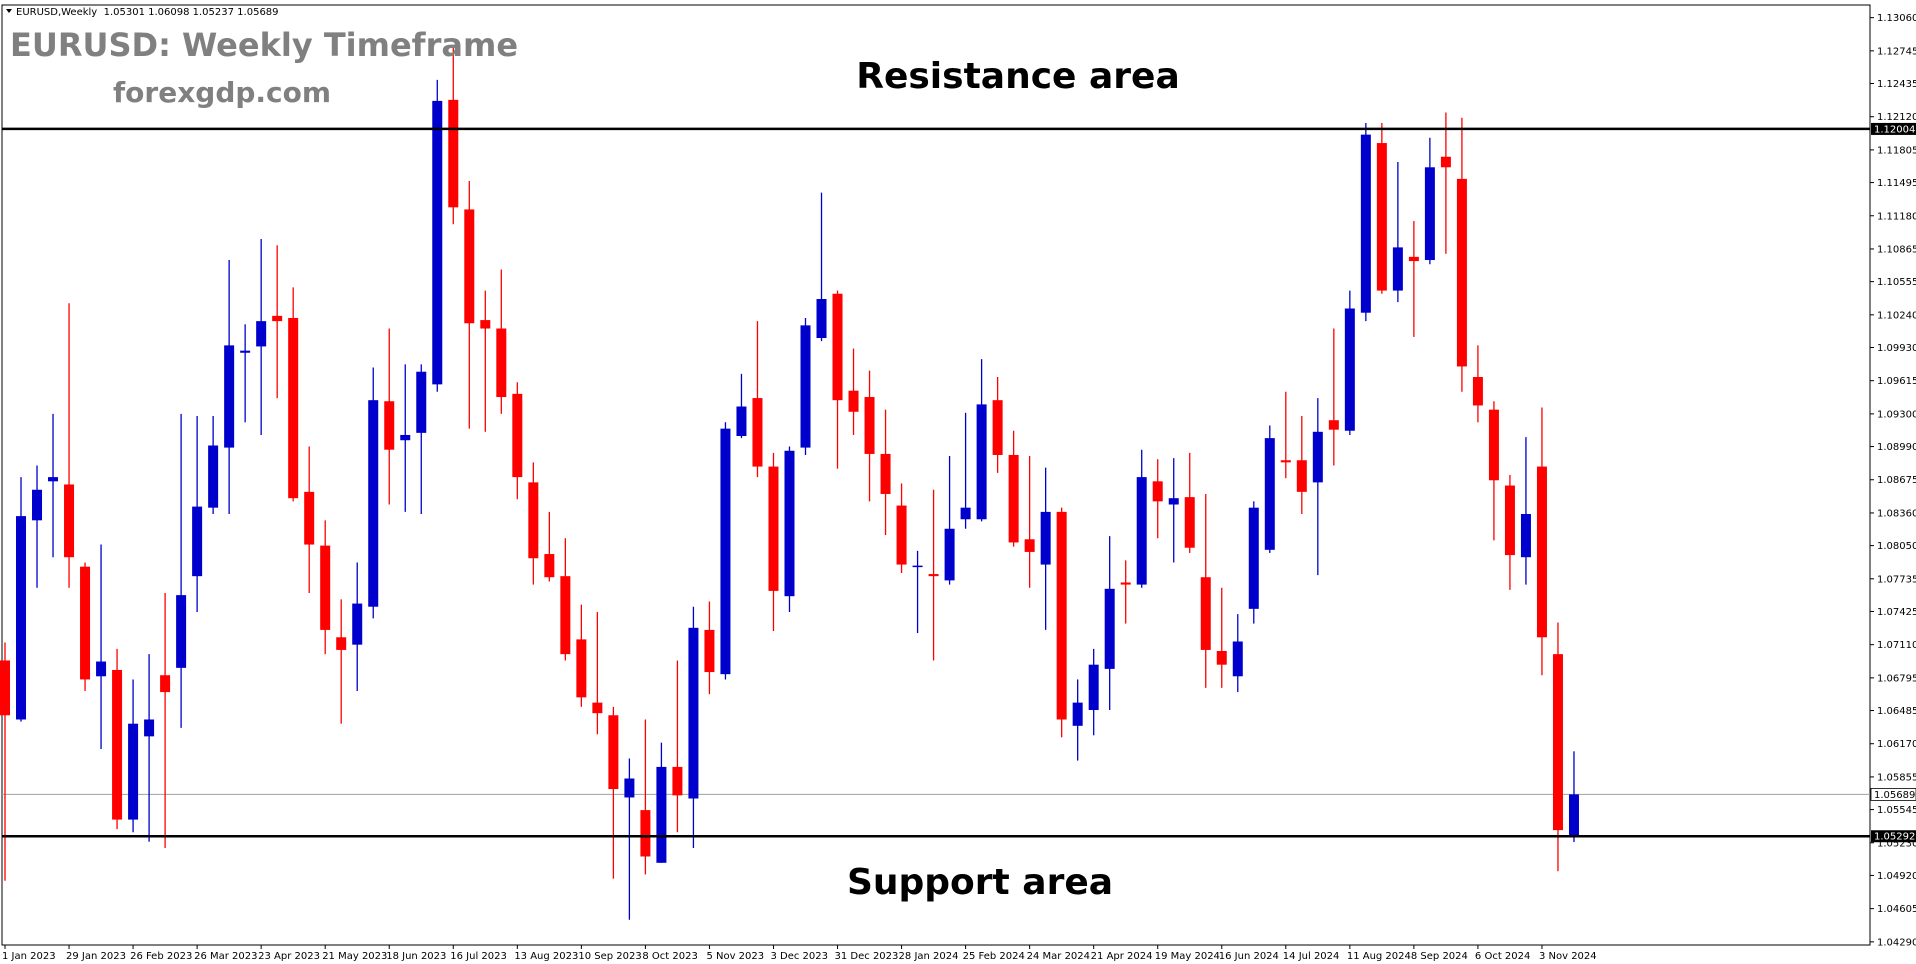 Image resolution: width=1916 pixels, height=964 pixels. I want to click on x-tick-label: 29 Jan 2023, so click(96, 956).